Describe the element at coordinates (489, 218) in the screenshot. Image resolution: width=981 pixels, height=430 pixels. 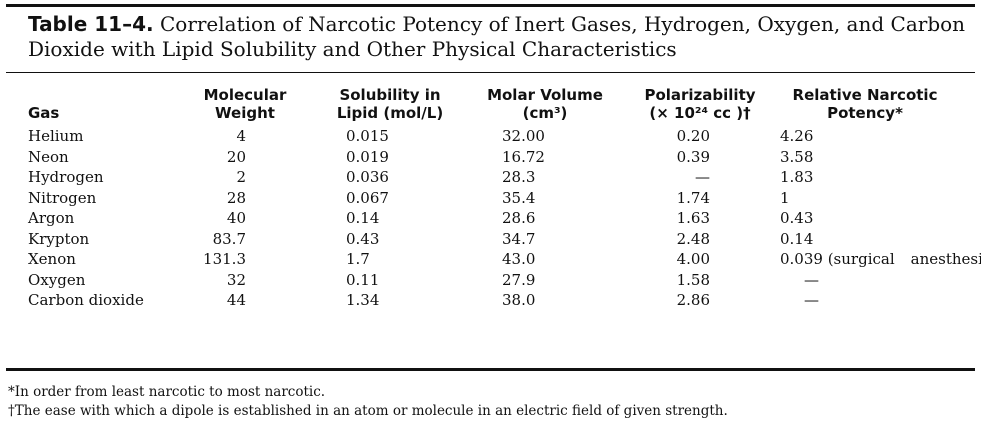
I see `table-row: Argon 40 0.14 28.6 1.63 0.43` at that location.